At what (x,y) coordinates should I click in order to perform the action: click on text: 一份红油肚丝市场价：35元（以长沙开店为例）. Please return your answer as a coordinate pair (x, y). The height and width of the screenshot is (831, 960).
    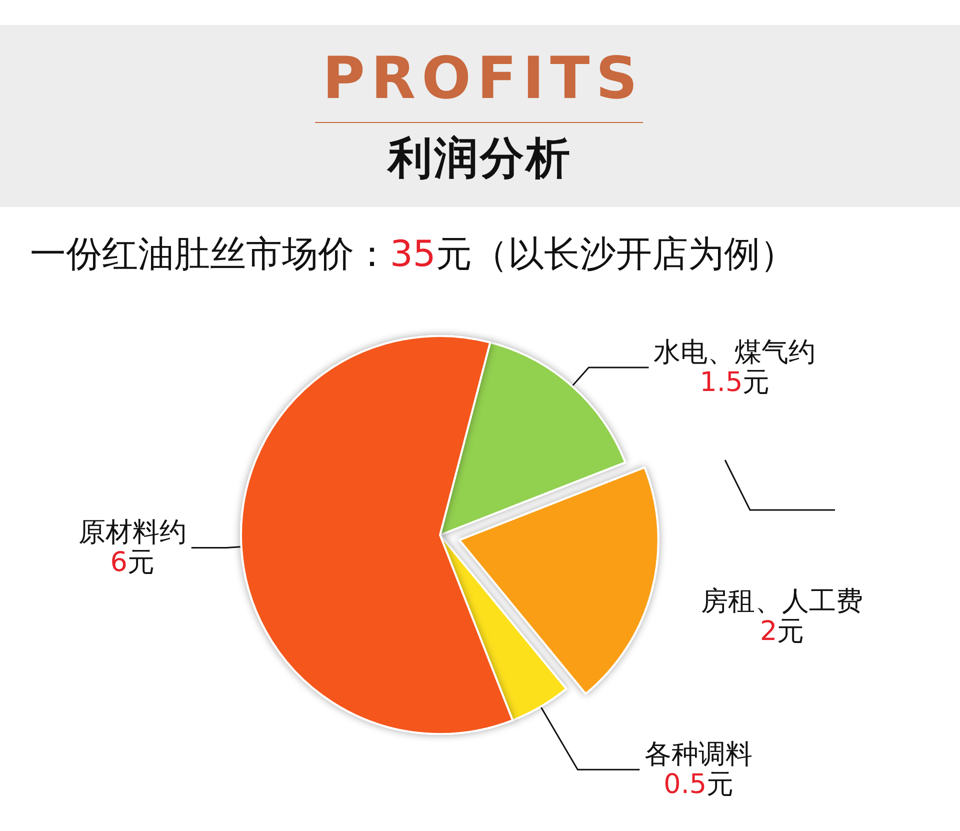
    Looking at the image, I should click on (413, 255).